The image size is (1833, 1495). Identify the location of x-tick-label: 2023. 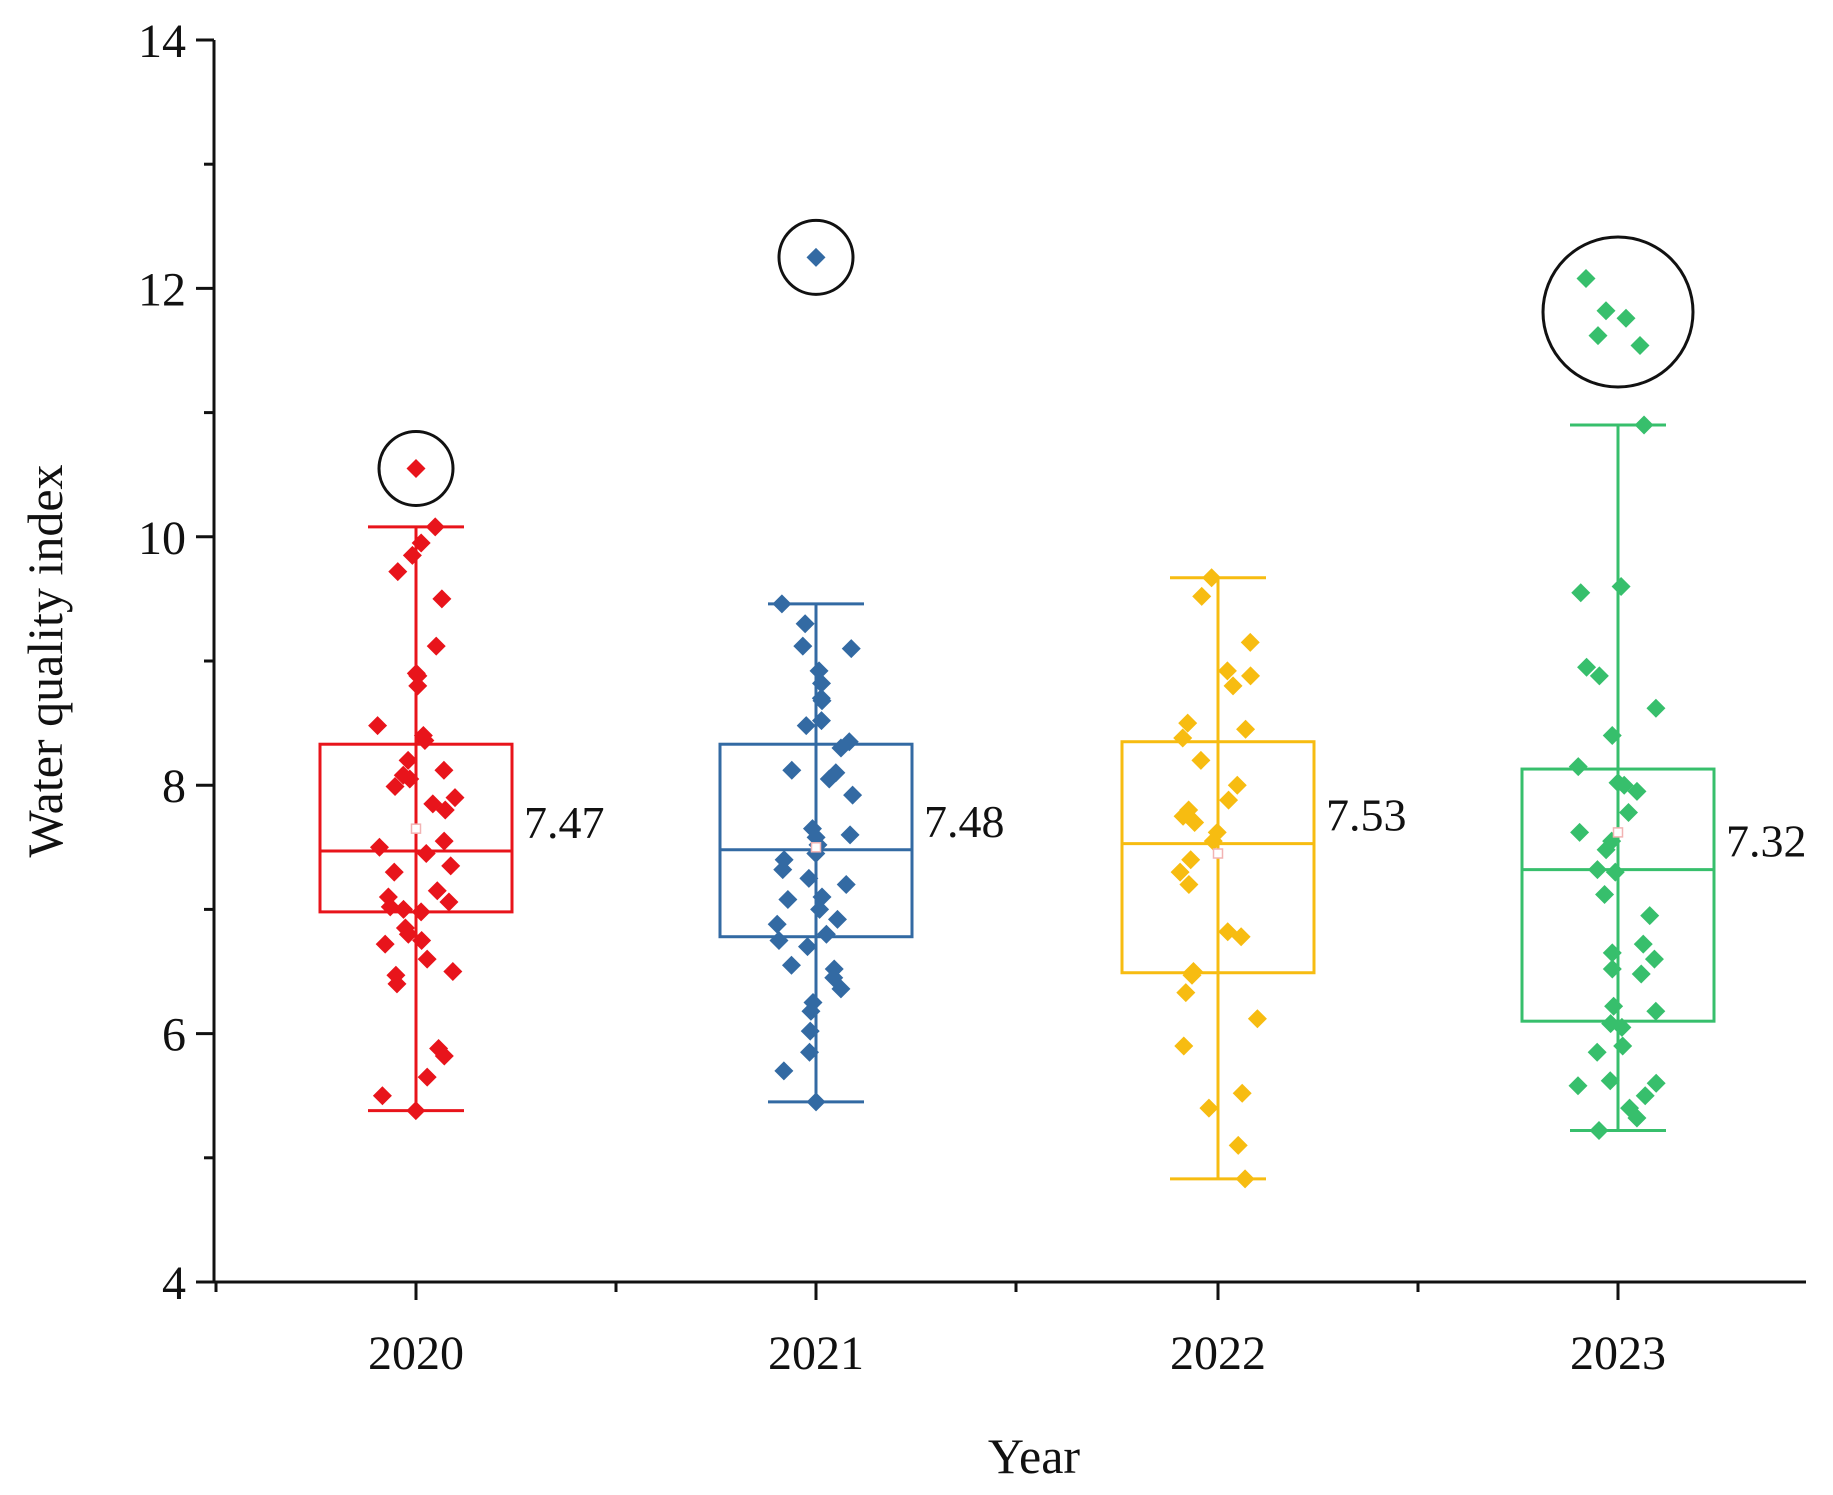
(1618, 1353).